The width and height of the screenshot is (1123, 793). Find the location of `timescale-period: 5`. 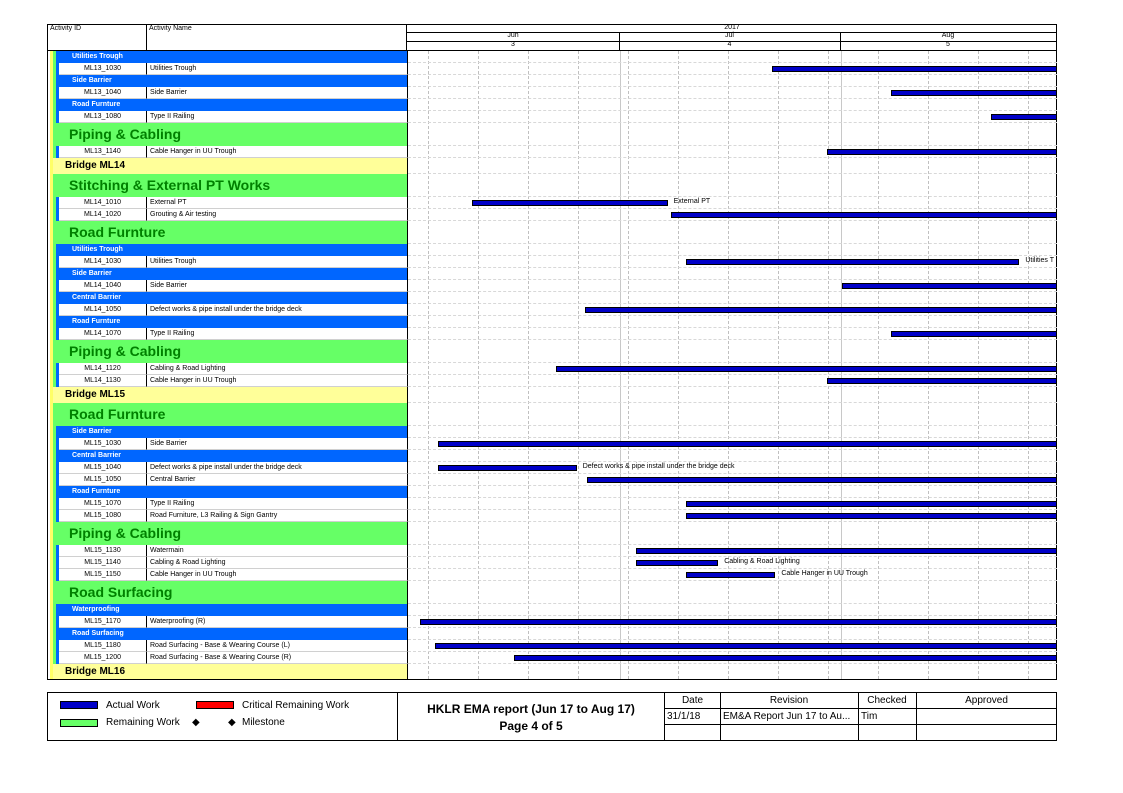

timescale-period: 5 is located at coordinates (948, 44).